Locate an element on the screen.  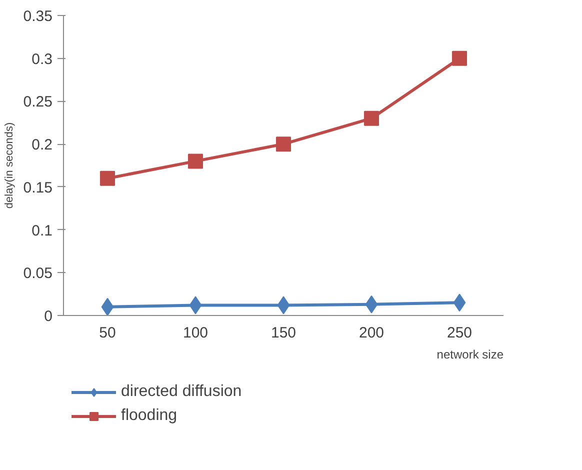
y-tick-label: 0 is located at coordinates (48, 316).